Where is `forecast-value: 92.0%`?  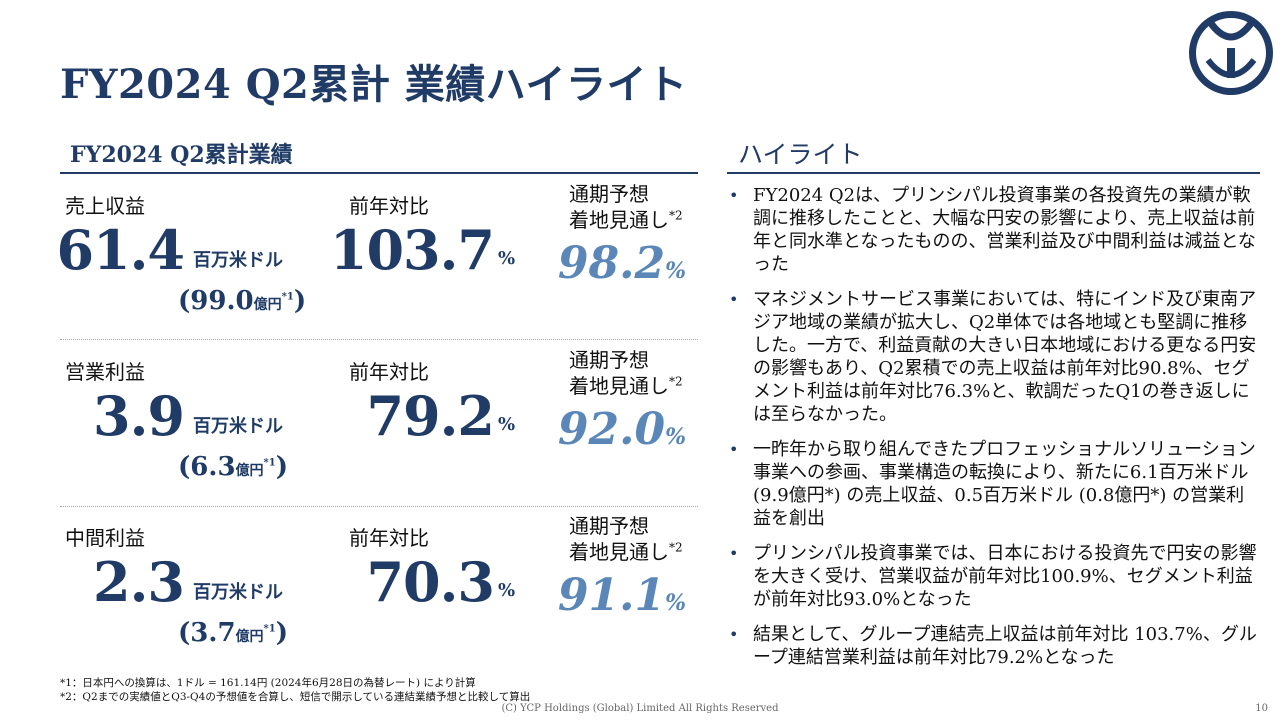
forecast-value: 92.0% is located at coordinates (621, 429).